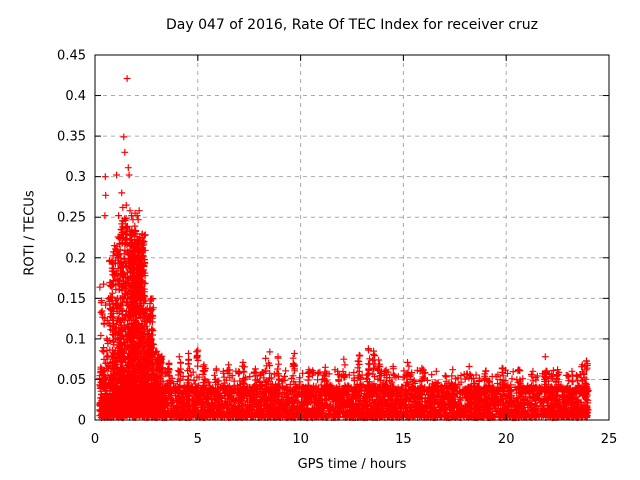 The width and height of the screenshot is (640, 480). Describe the element at coordinates (71, 137) in the screenshot. I see `y-tick-label: 0.35` at that location.